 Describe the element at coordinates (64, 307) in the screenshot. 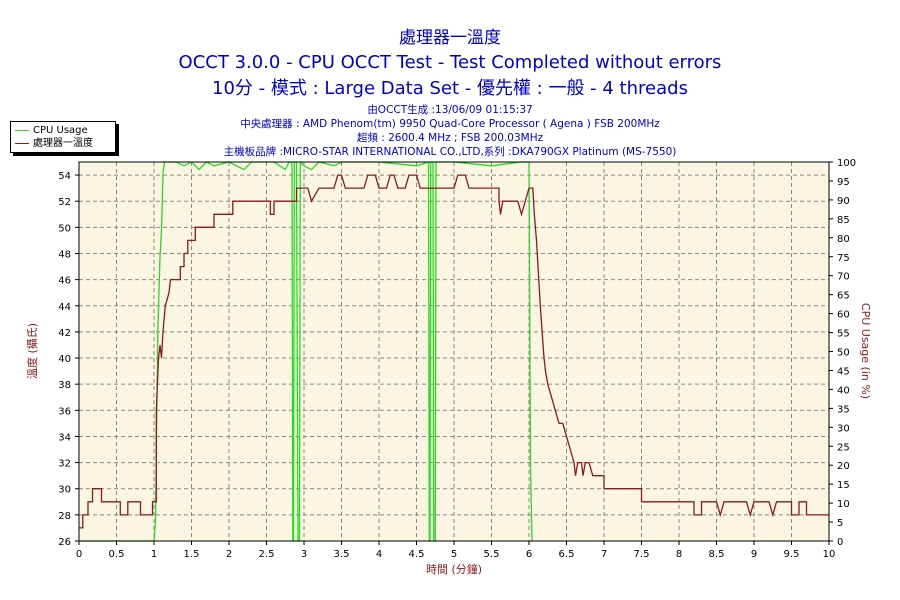

I see `y-tick-label: 44` at that location.